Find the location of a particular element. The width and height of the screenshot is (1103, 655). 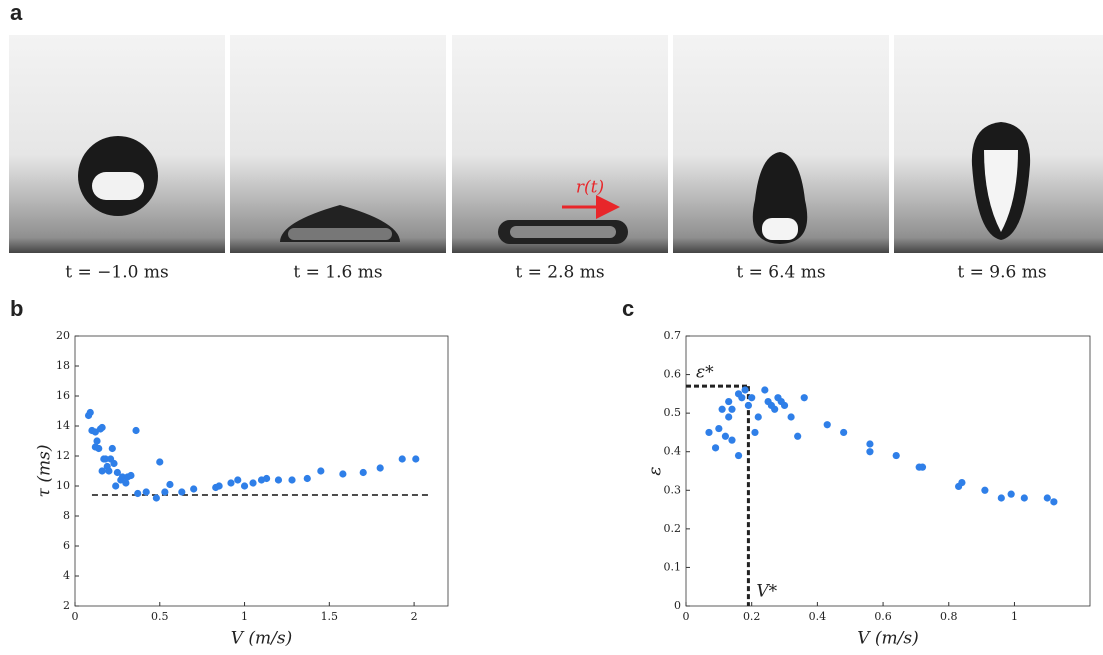

y-tick-label: 0.6 is located at coordinates (673, 374).